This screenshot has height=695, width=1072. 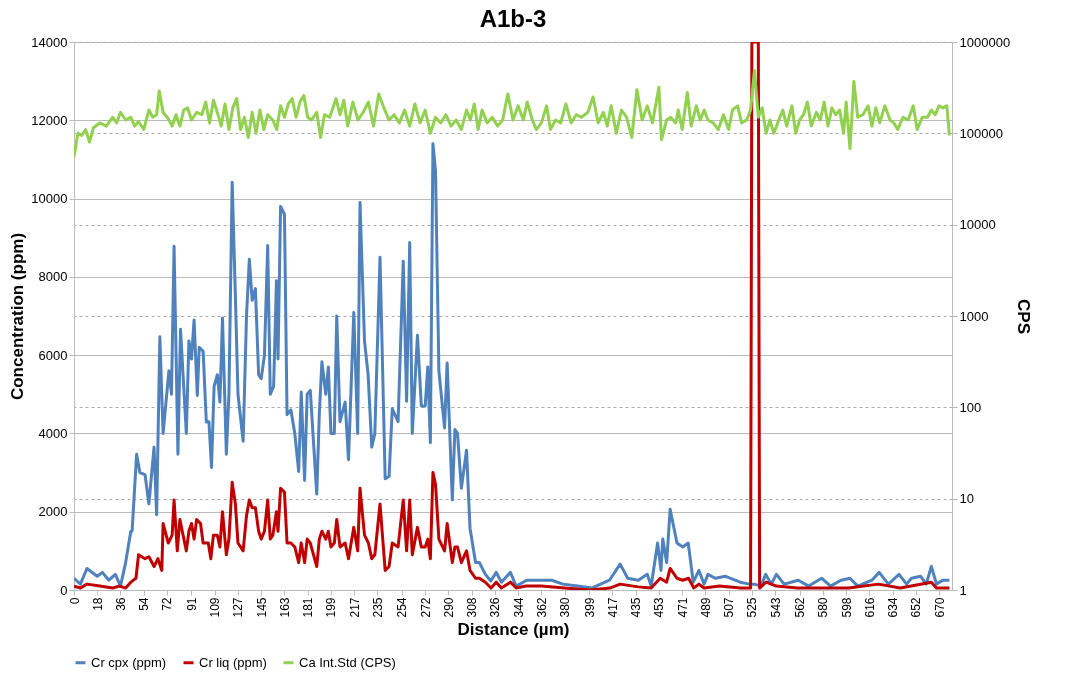 I want to click on x-tick-label: 326, so click(x=495, y=607).